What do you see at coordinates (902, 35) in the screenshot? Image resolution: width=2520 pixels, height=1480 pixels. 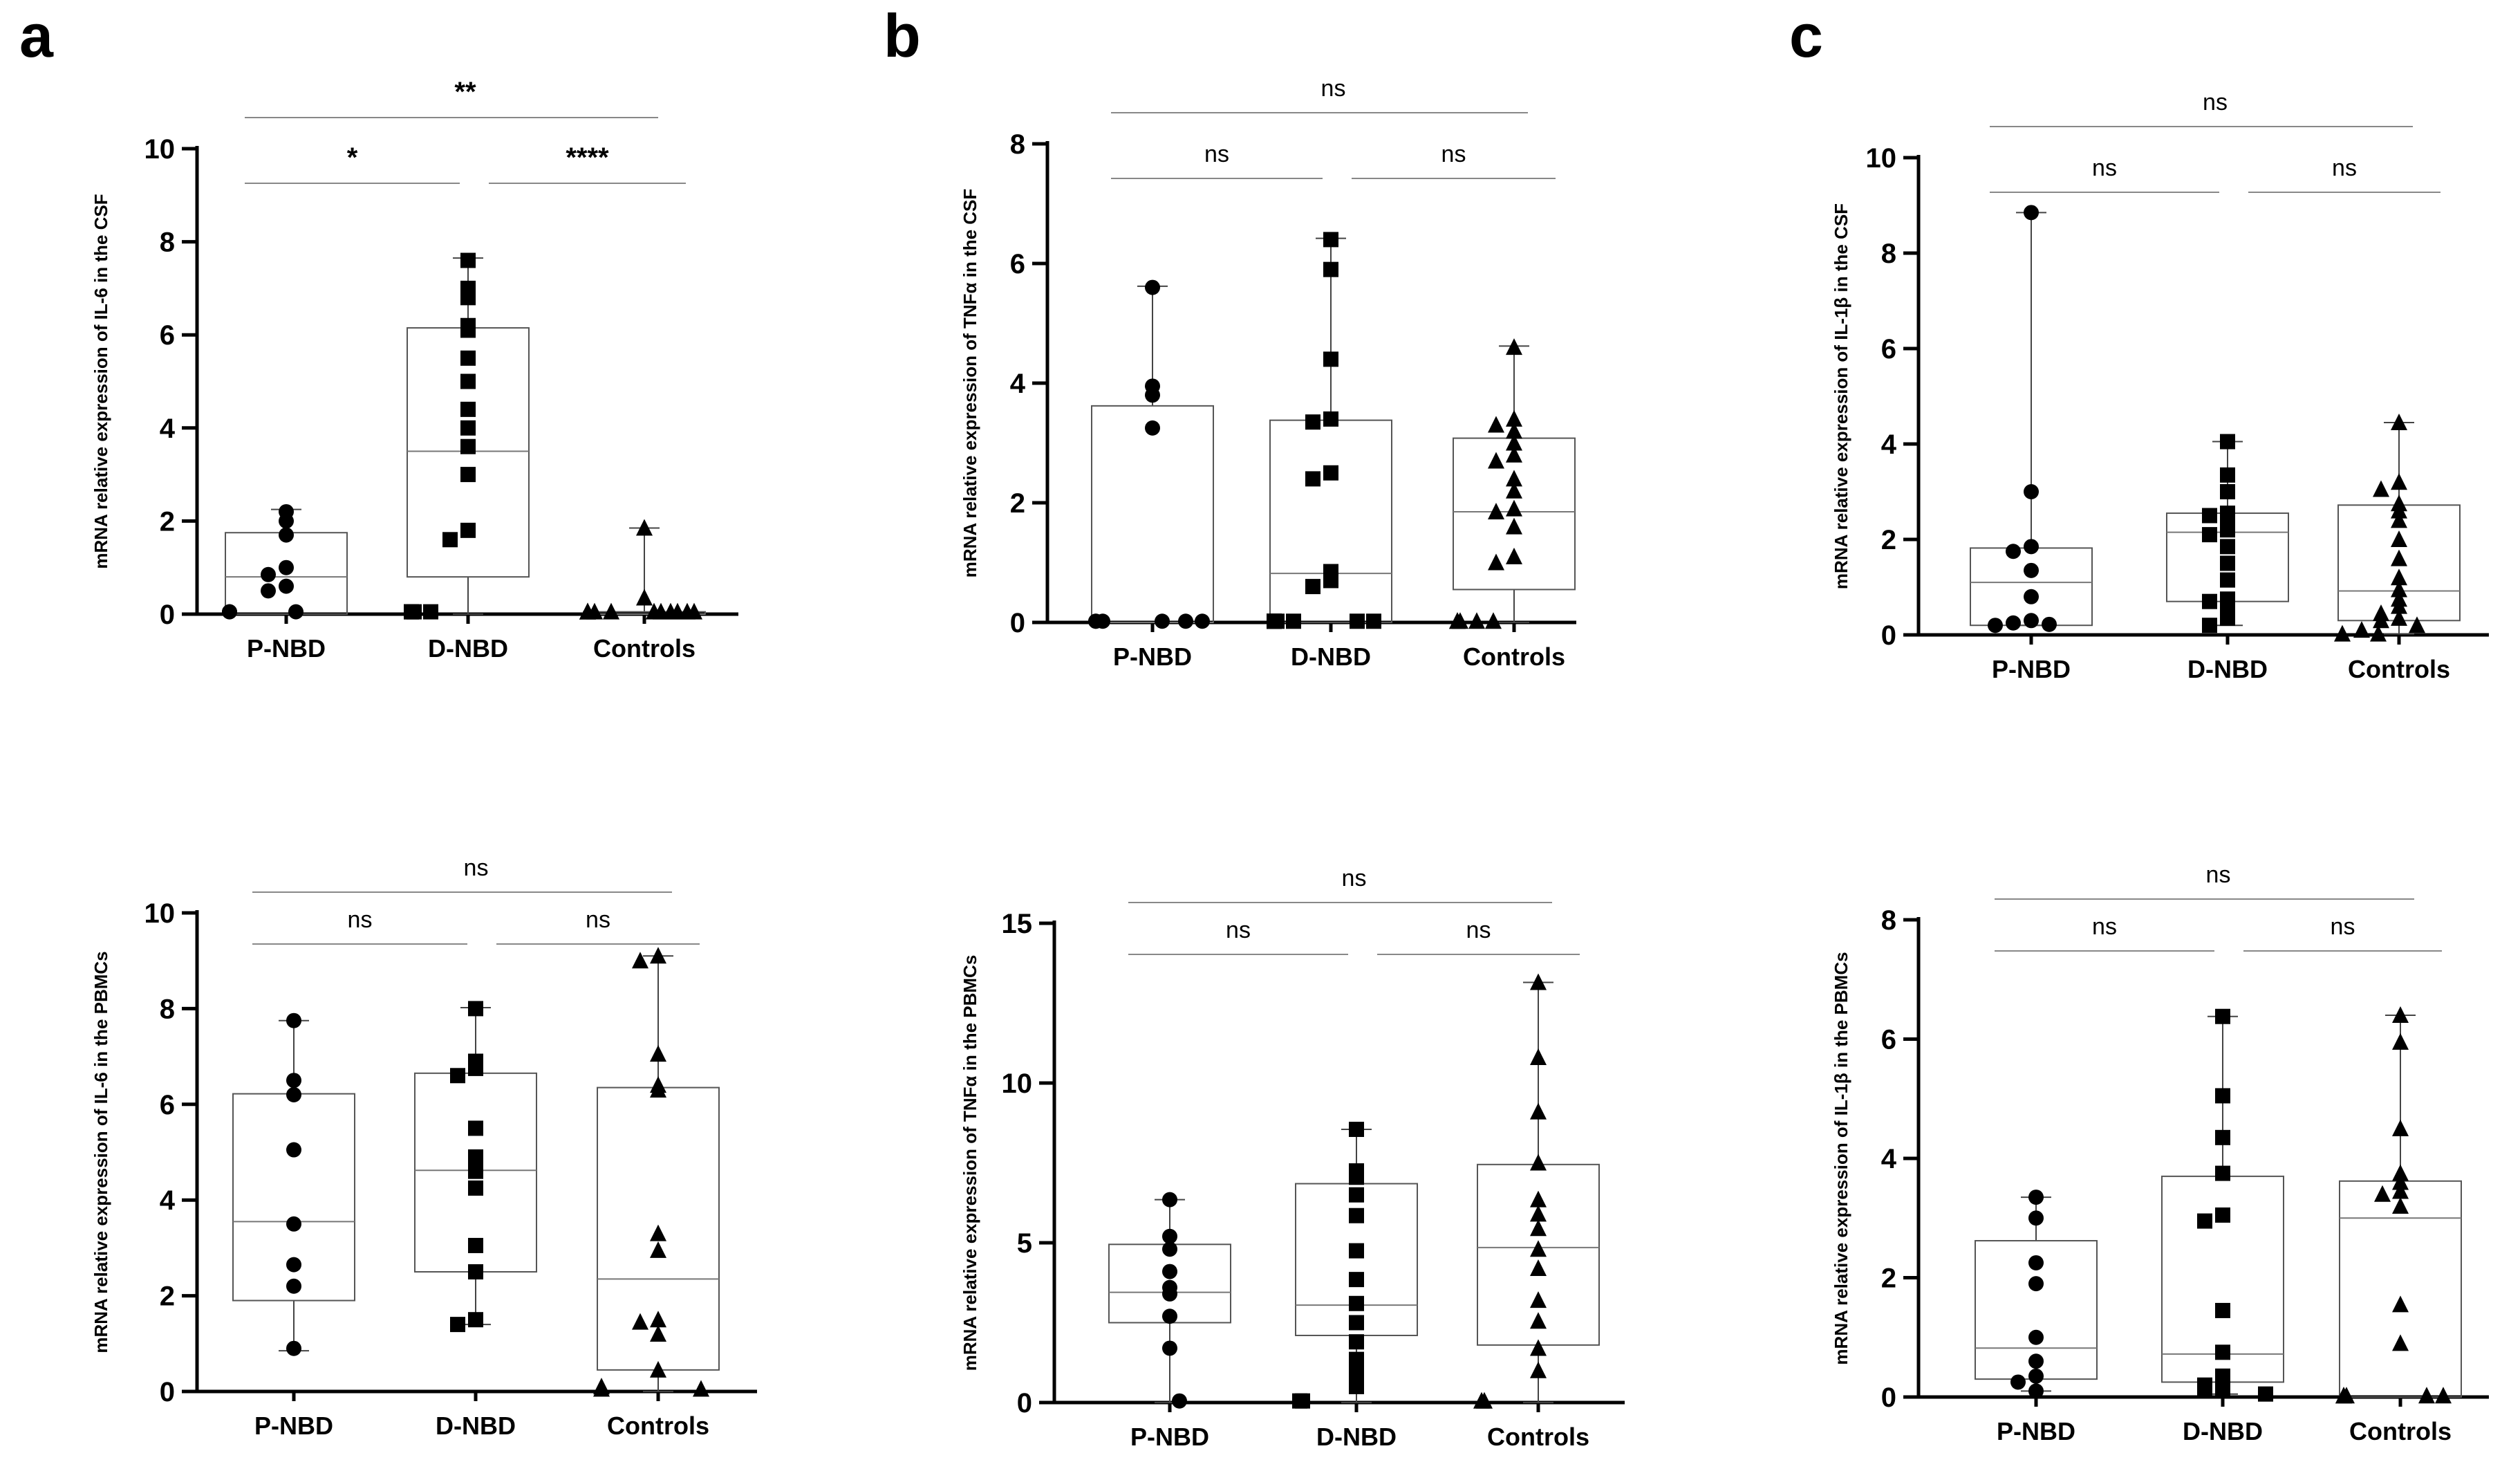 I see `panel-letter-b: b` at bounding box center [902, 35].